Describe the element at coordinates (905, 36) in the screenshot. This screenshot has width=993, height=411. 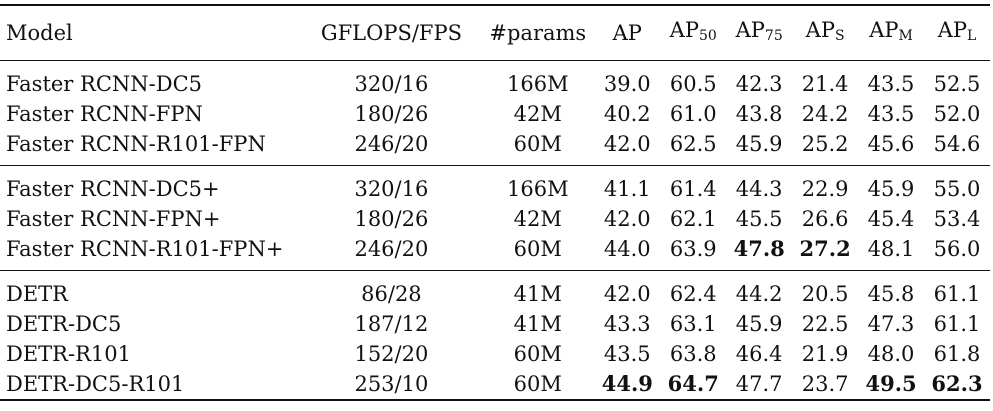
I see `header-apm-sub: M` at that location.